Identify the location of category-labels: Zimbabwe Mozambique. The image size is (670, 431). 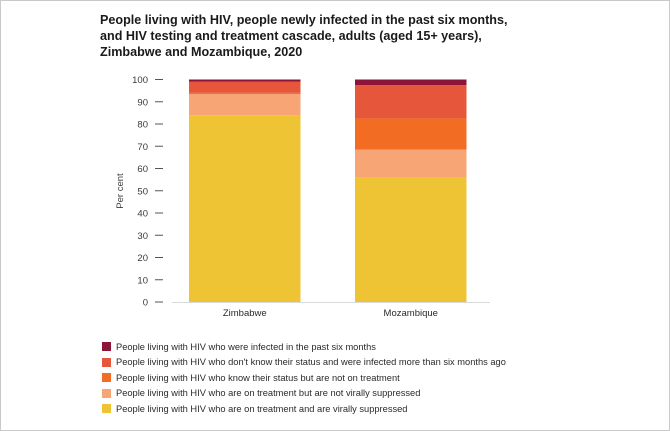
(330, 313).